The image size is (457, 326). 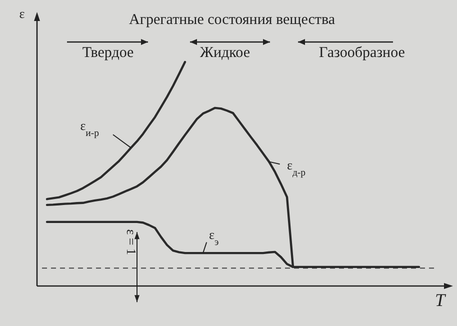 What do you see at coordinates (232, 20) in the screenshot?
I see `chart-title: Агрегатные состояния вещества` at bounding box center [232, 20].